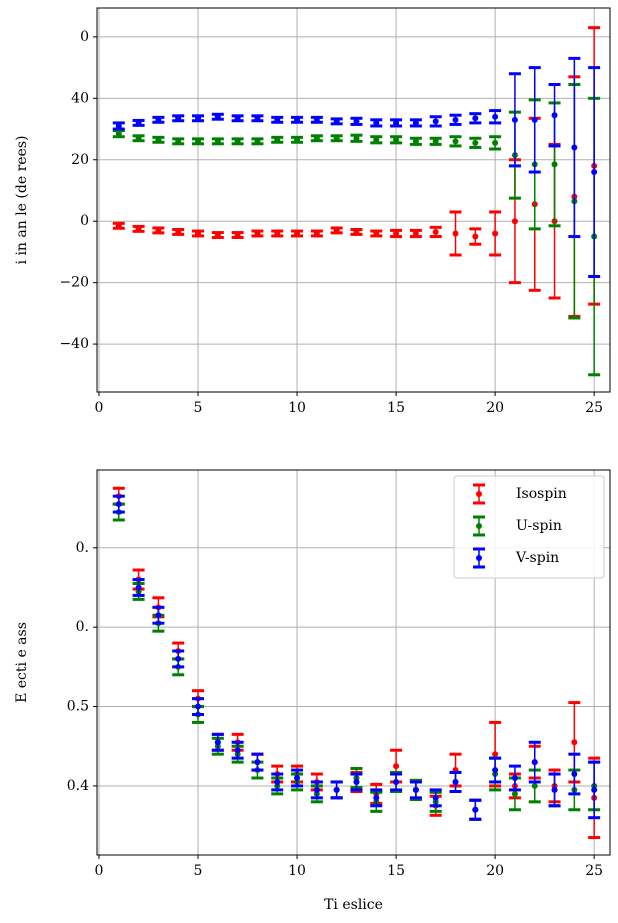 This screenshot has width=618, height=923. What do you see at coordinates (22, 662) in the screenshot?
I see `y-axis-label: E ecti e ass` at bounding box center [22, 662].